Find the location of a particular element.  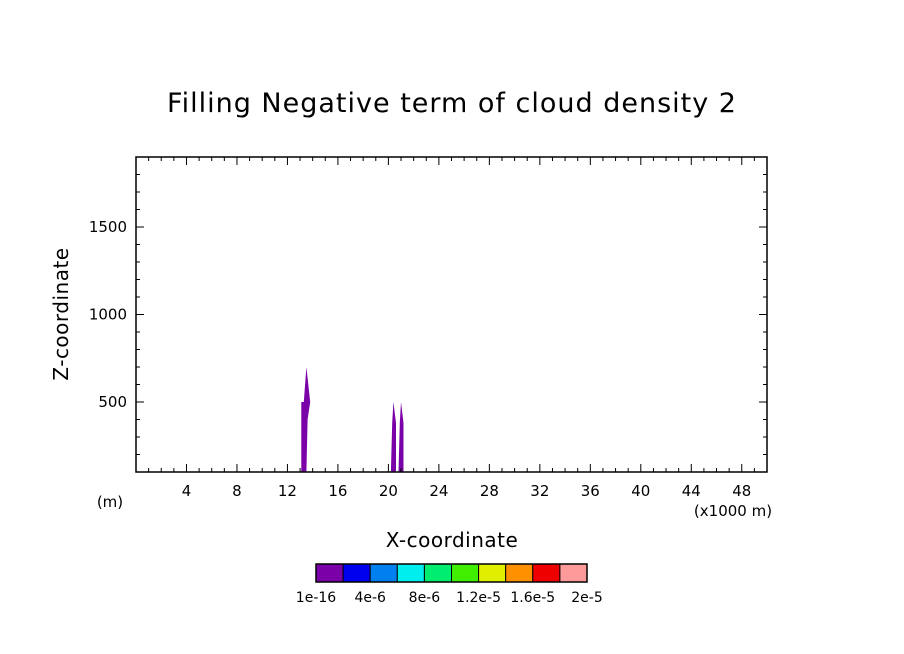

x-tick-label: 12 is located at coordinates (287, 491).